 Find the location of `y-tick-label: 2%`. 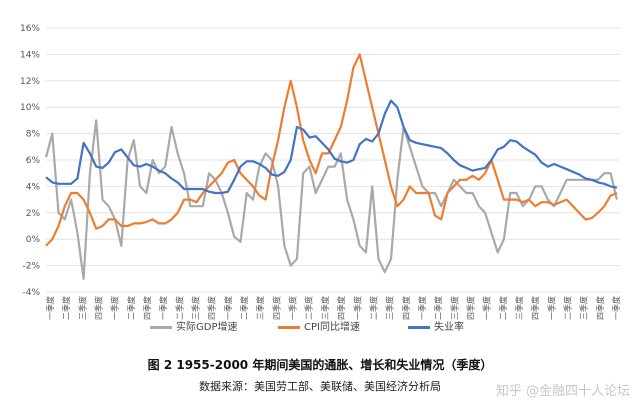

y-tick-label: 2% is located at coordinates (33, 214).